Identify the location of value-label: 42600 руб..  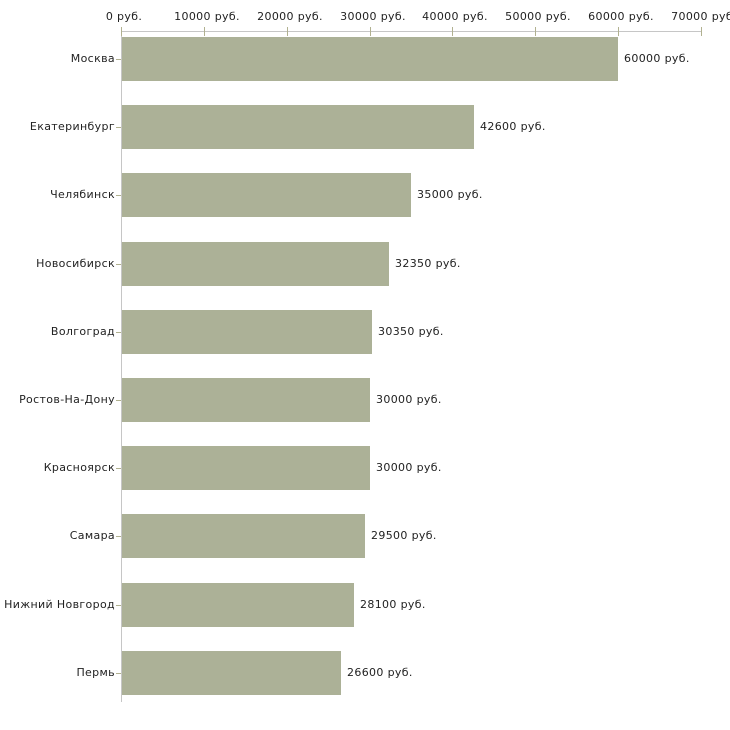
(513, 126).